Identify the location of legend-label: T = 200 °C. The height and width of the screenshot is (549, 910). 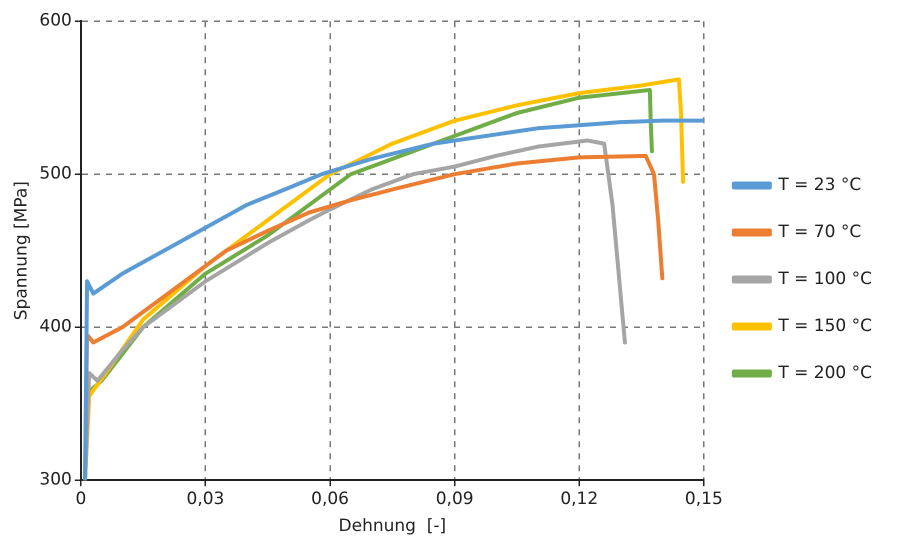
(824, 372).